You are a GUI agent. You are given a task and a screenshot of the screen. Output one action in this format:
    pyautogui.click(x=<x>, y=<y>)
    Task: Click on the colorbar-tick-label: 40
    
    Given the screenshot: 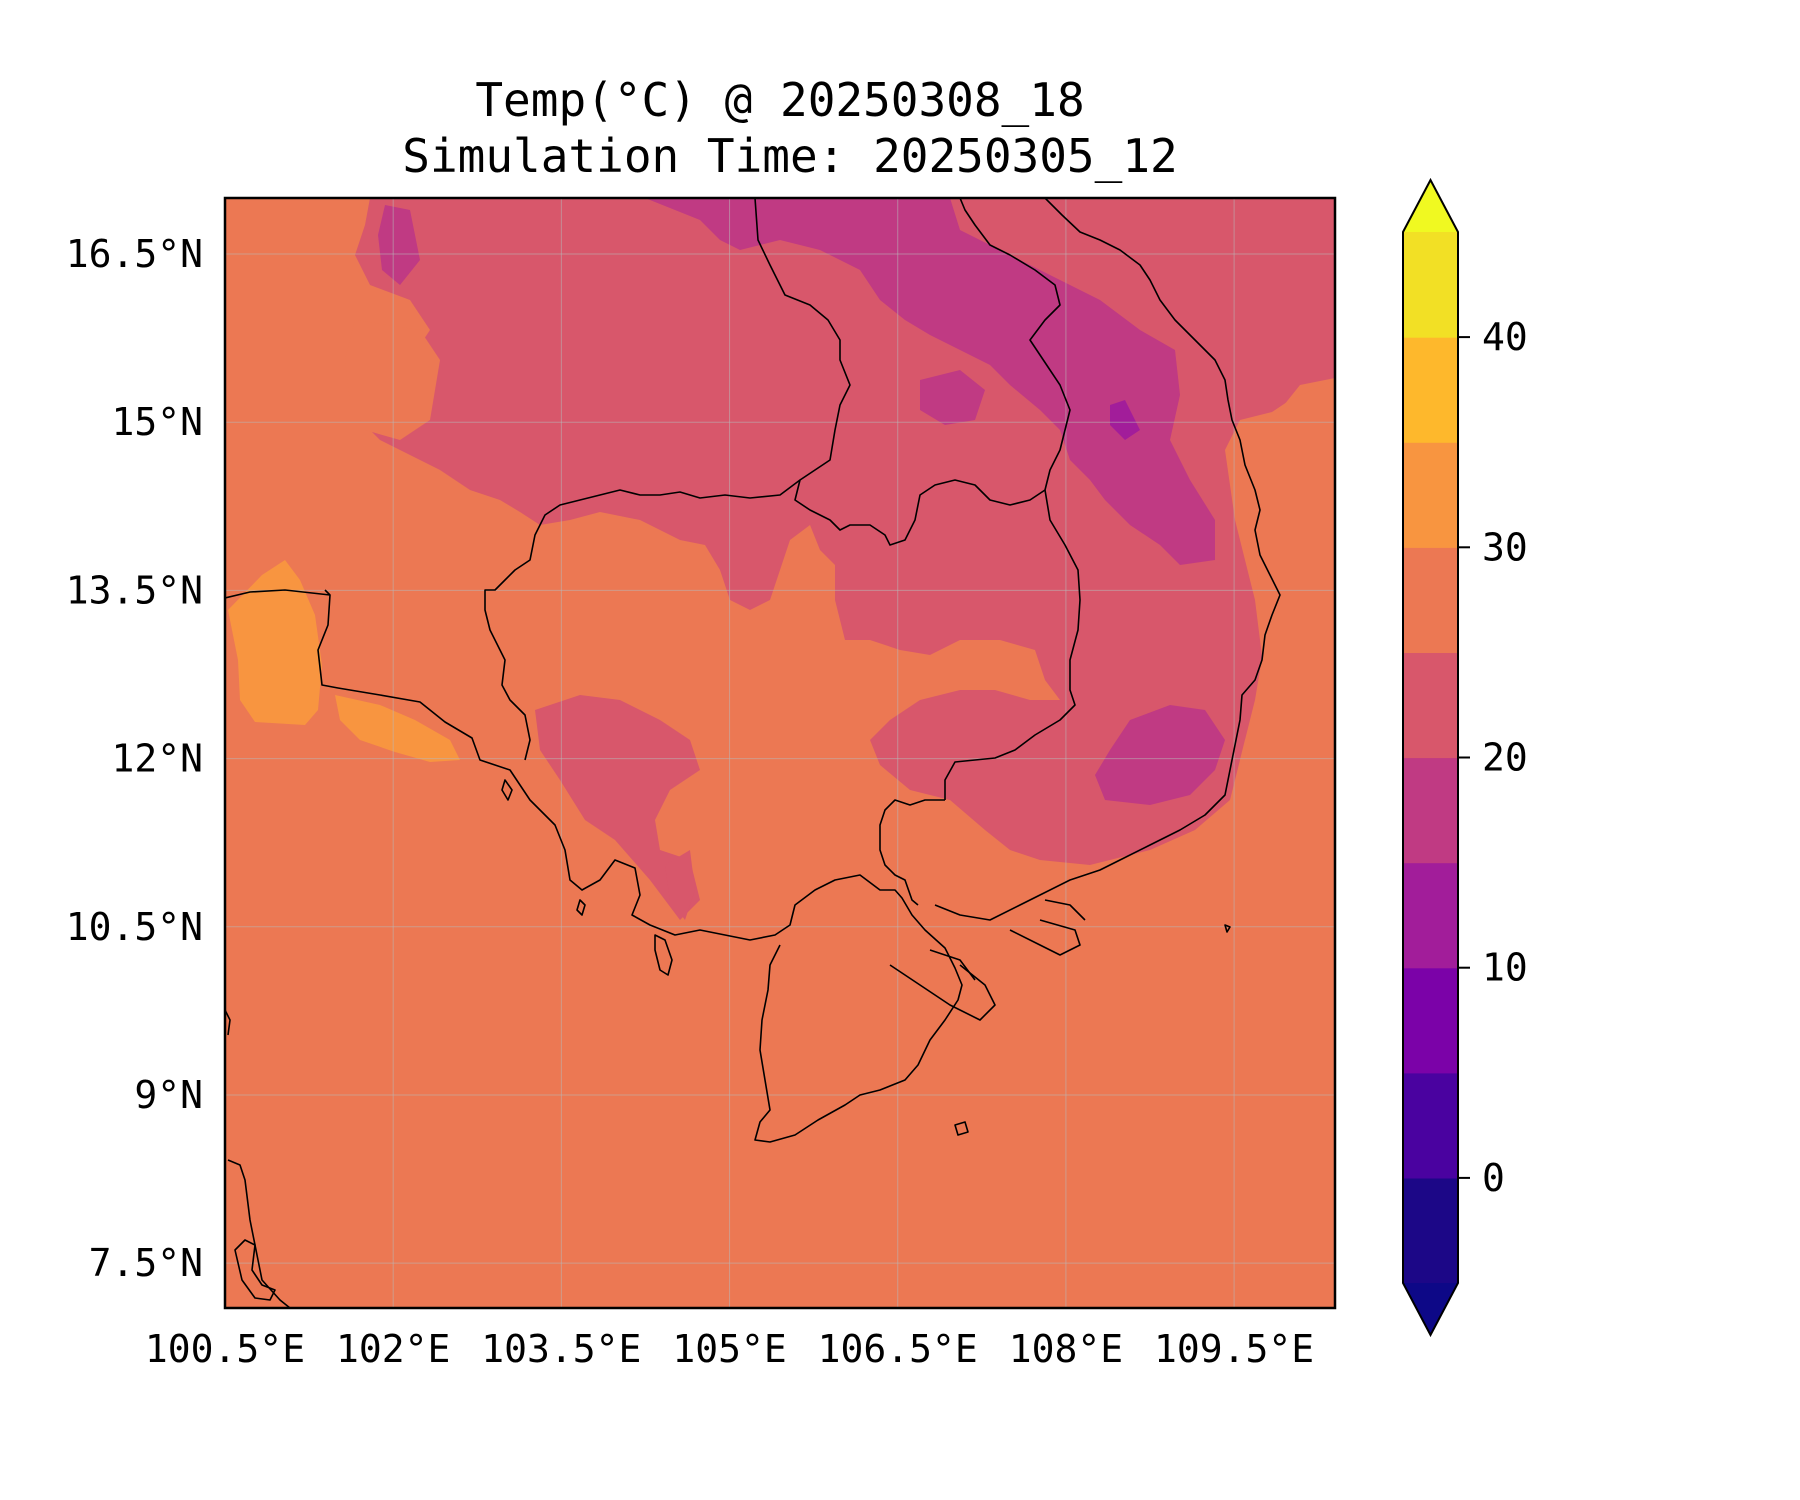 What is the action you would take?
    pyautogui.click(x=1505, y=337)
    